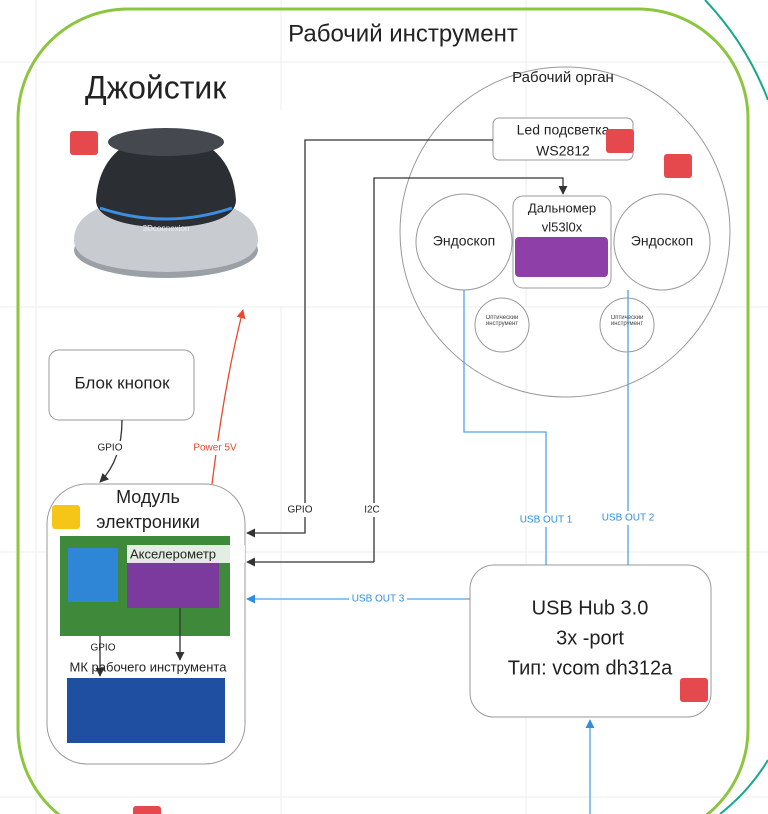 The width and height of the screenshot is (768, 814). What do you see at coordinates (215, 448) in the screenshot?
I see `conn-label: Power 5V` at bounding box center [215, 448].